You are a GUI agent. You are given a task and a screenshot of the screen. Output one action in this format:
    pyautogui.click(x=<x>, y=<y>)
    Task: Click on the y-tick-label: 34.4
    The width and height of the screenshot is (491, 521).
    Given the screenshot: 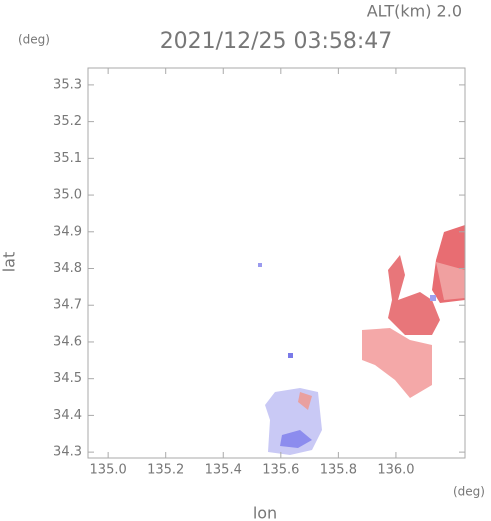 What is the action you would take?
    pyautogui.click(x=67, y=415)
    